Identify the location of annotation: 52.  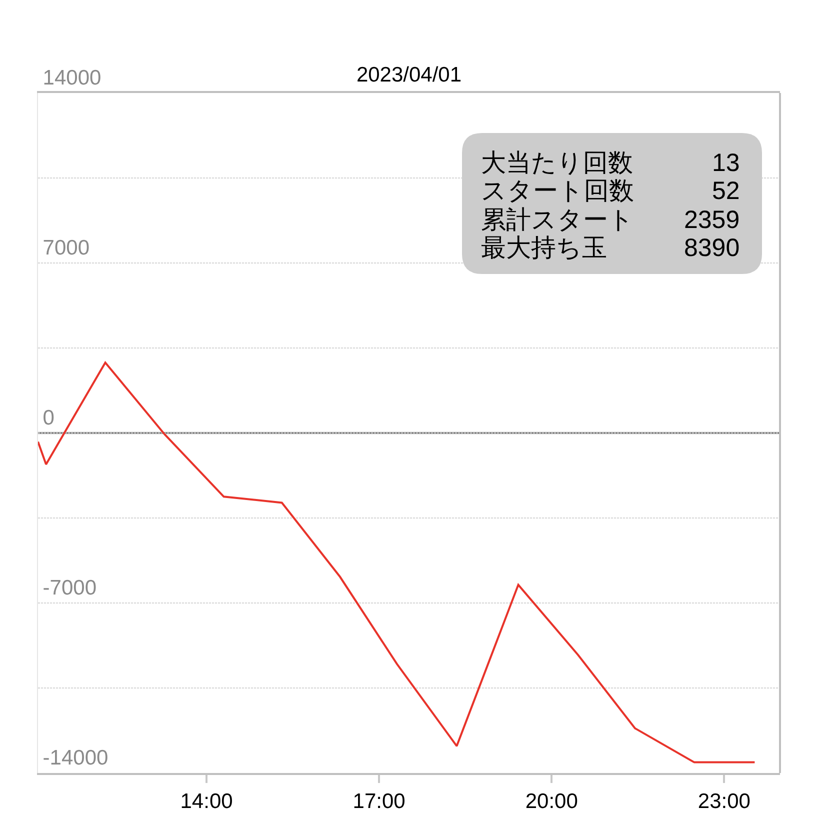
(726, 191).